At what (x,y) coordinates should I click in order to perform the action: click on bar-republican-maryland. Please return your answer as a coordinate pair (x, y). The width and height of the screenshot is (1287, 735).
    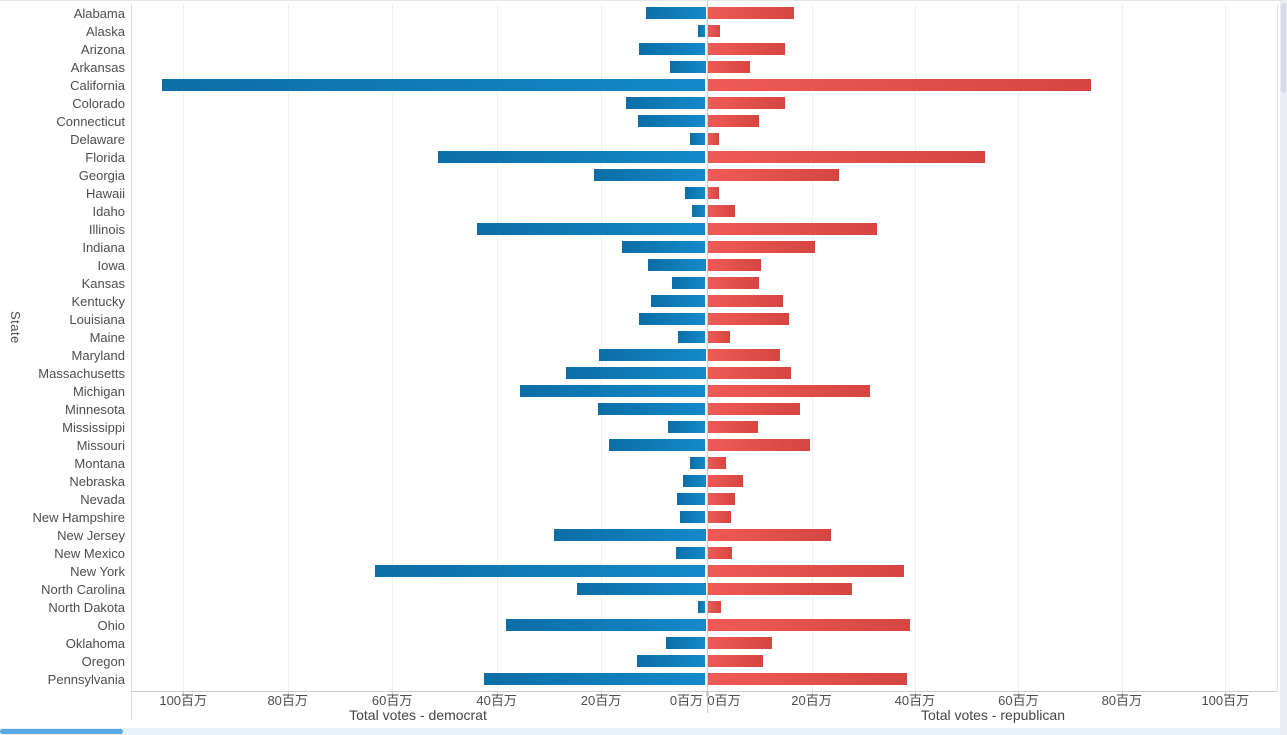
    Looking at the image, I should click on (744, 355).